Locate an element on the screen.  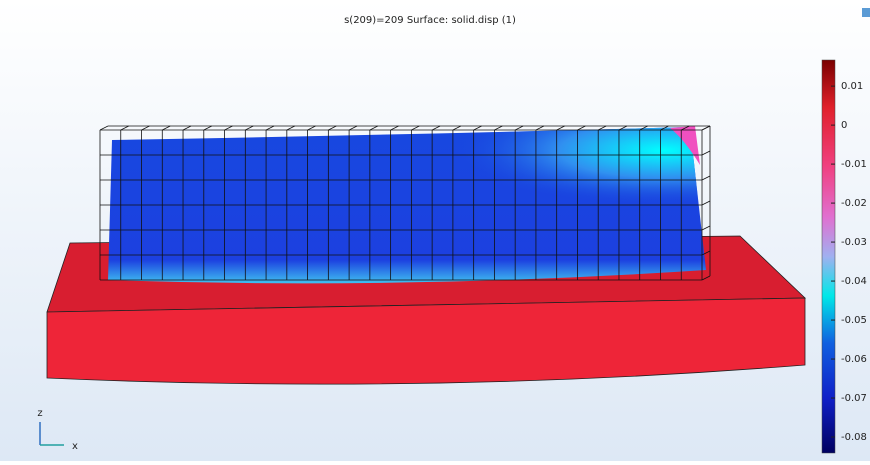
colorbar-label: -0.04 is located at coordinates (854, 281).